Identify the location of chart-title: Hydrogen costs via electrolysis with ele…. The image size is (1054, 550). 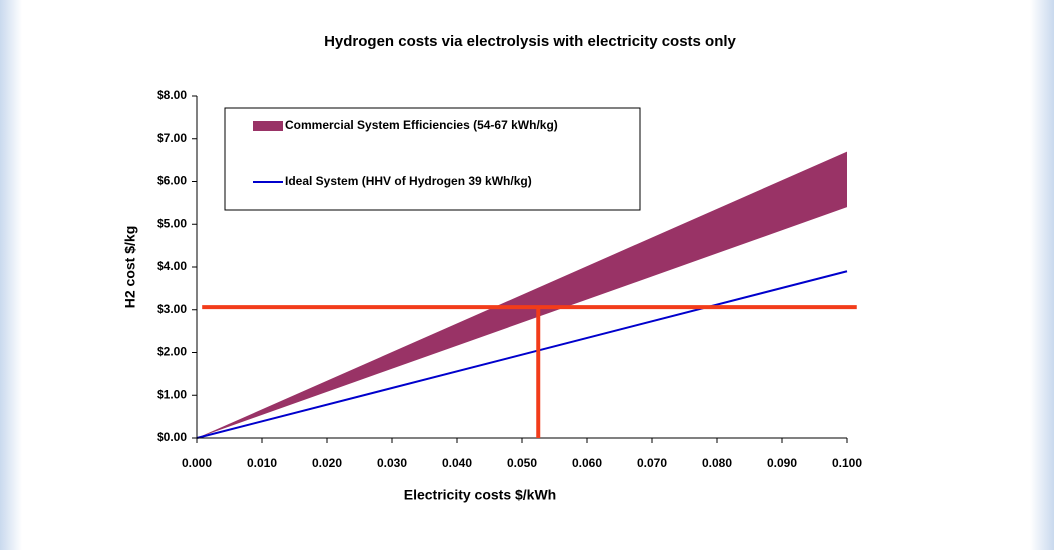
(530, 41).